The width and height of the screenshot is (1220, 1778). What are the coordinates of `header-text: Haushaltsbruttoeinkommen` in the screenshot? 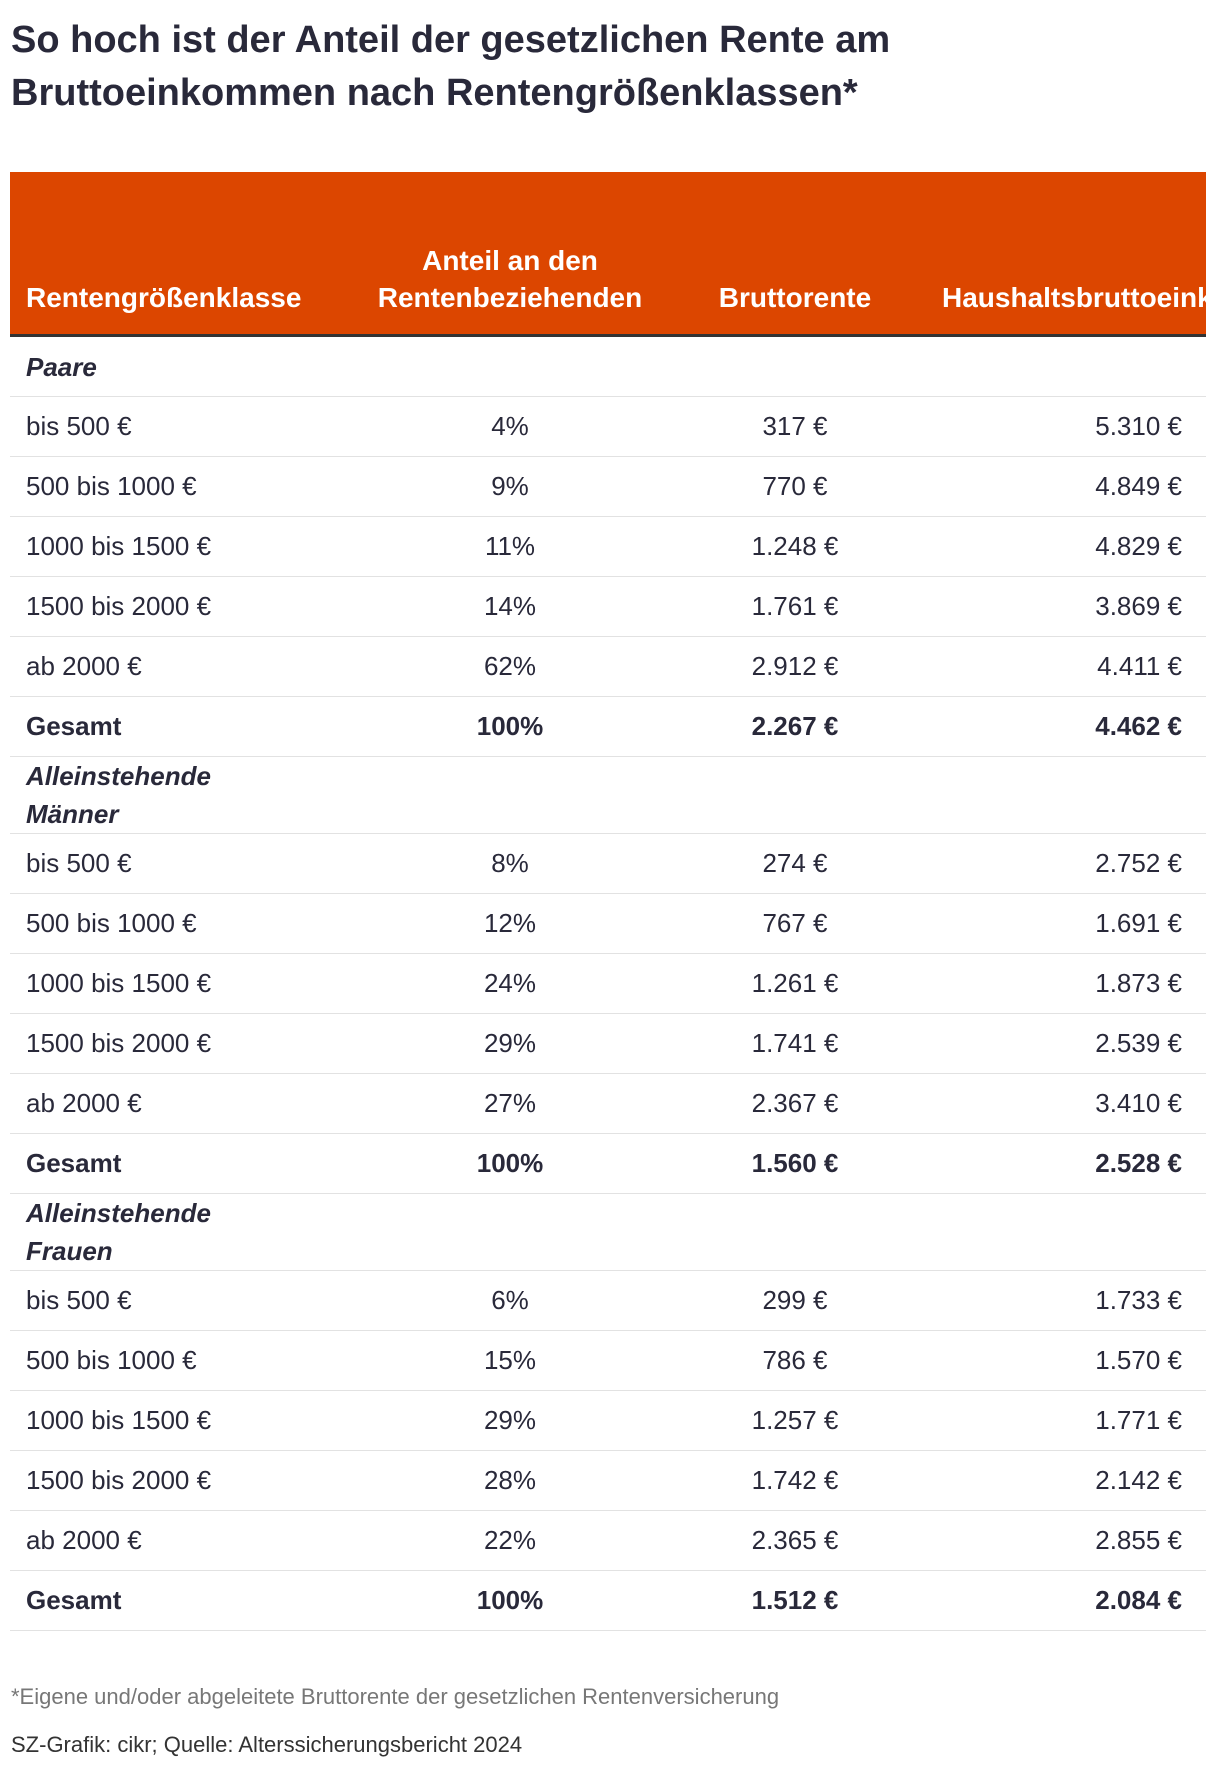 It's located at (1080, 297).